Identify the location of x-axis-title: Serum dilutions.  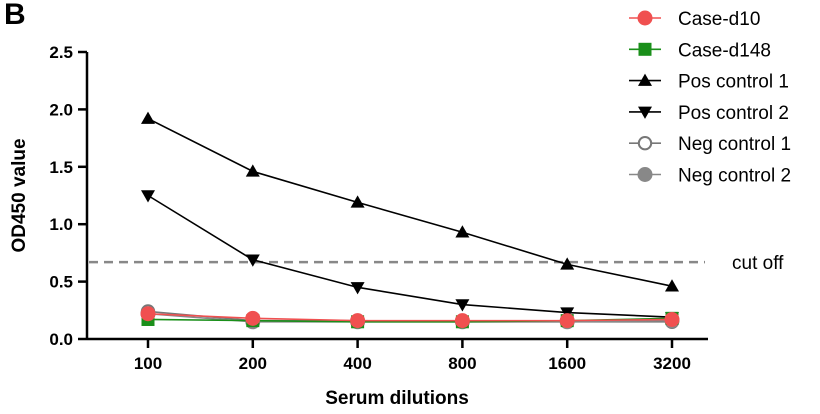
(397, 398).